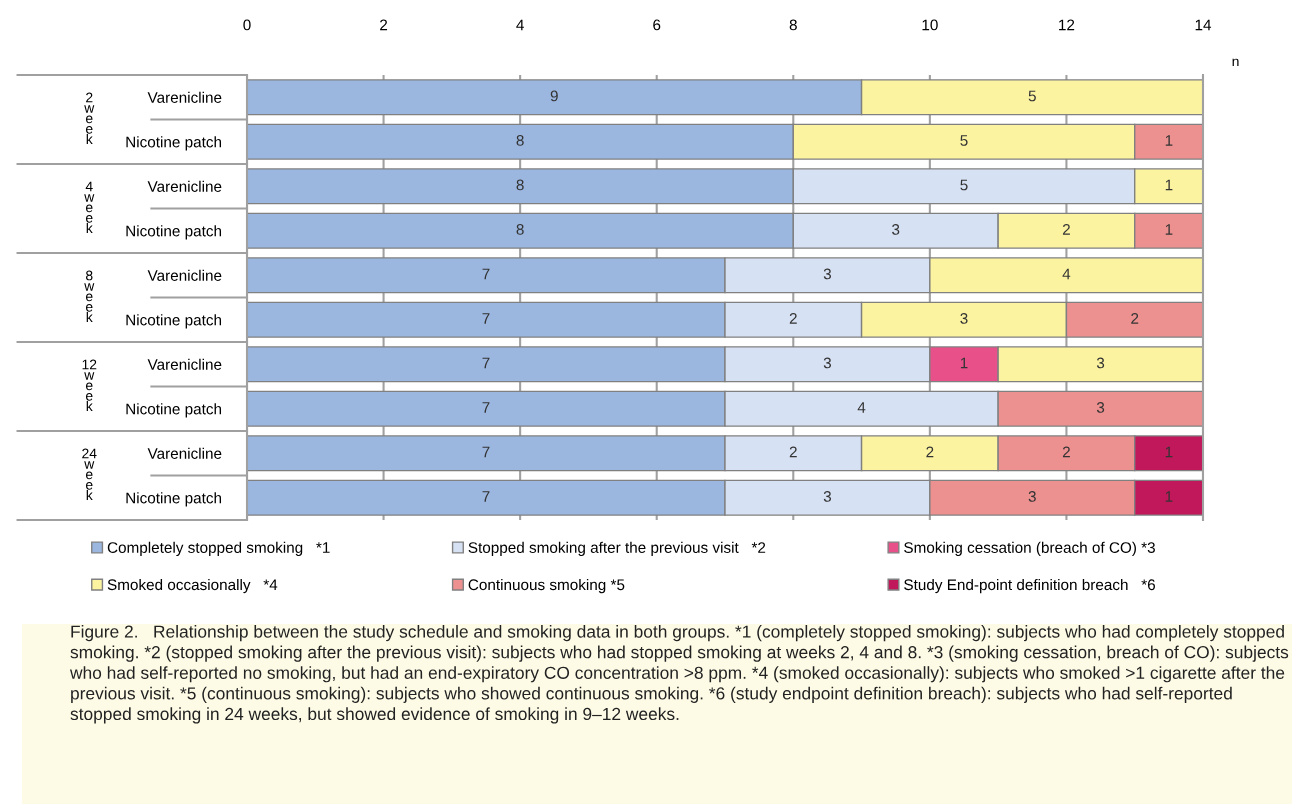 This screenshot has height=809, width=1298. Describe the element at coordinates (679, 674) in the screenshot. I see `caption: Figure 2. Relationship between the study schedule and smoking data in both groups. *1 (completely stopped smoking): subjects who had completely stopped smoking. *2 (stopped smoking after the previous visit): subjects who had stopped smoking at weeks 2, 4 and 8. *3 (smoking cessation, breach of CO): subjects who had self-reported no smoking, but had an end-expiratory CO concentration >8 ppm. *4 (smoked occasionally): subjects who smoked >1 cigarette after the previous visit. *5 (continuous smoking): subjects who showed continuous smoking. *6 (study endpoint definition breach): subjects who had self-reported stopped smoking in 24 weeks, but showed evidence of smoking in 9–12 weeks.` at that location.